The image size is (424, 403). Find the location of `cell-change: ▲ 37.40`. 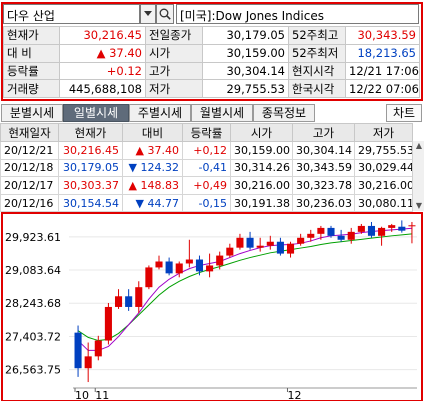

cell-change: ▲ 37.40 is located at coordinates (152, 150).